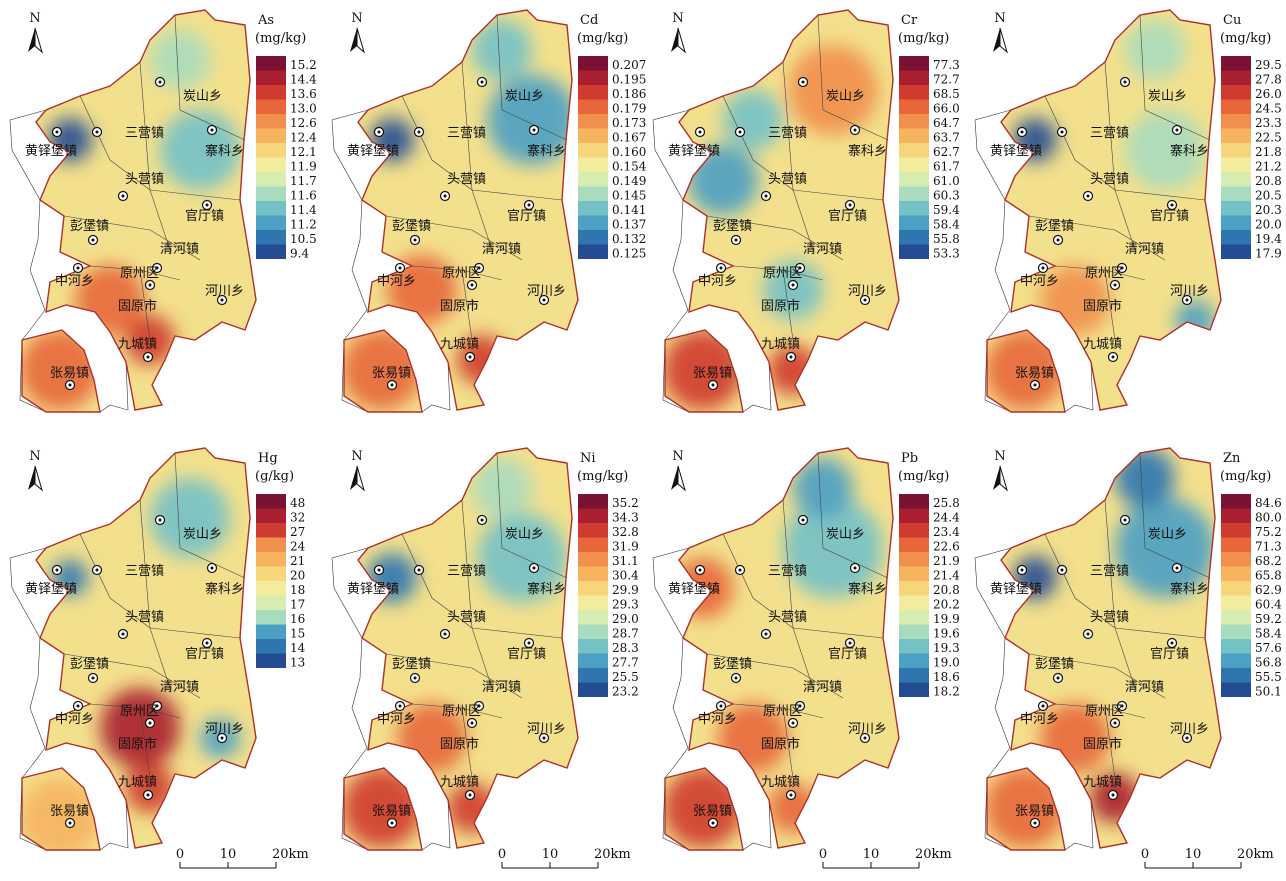 This screenshot has width=1286, height=881. Describe the element at coordinates (297, 633) in the screenshot. I see `legend-label: 15` at that location.